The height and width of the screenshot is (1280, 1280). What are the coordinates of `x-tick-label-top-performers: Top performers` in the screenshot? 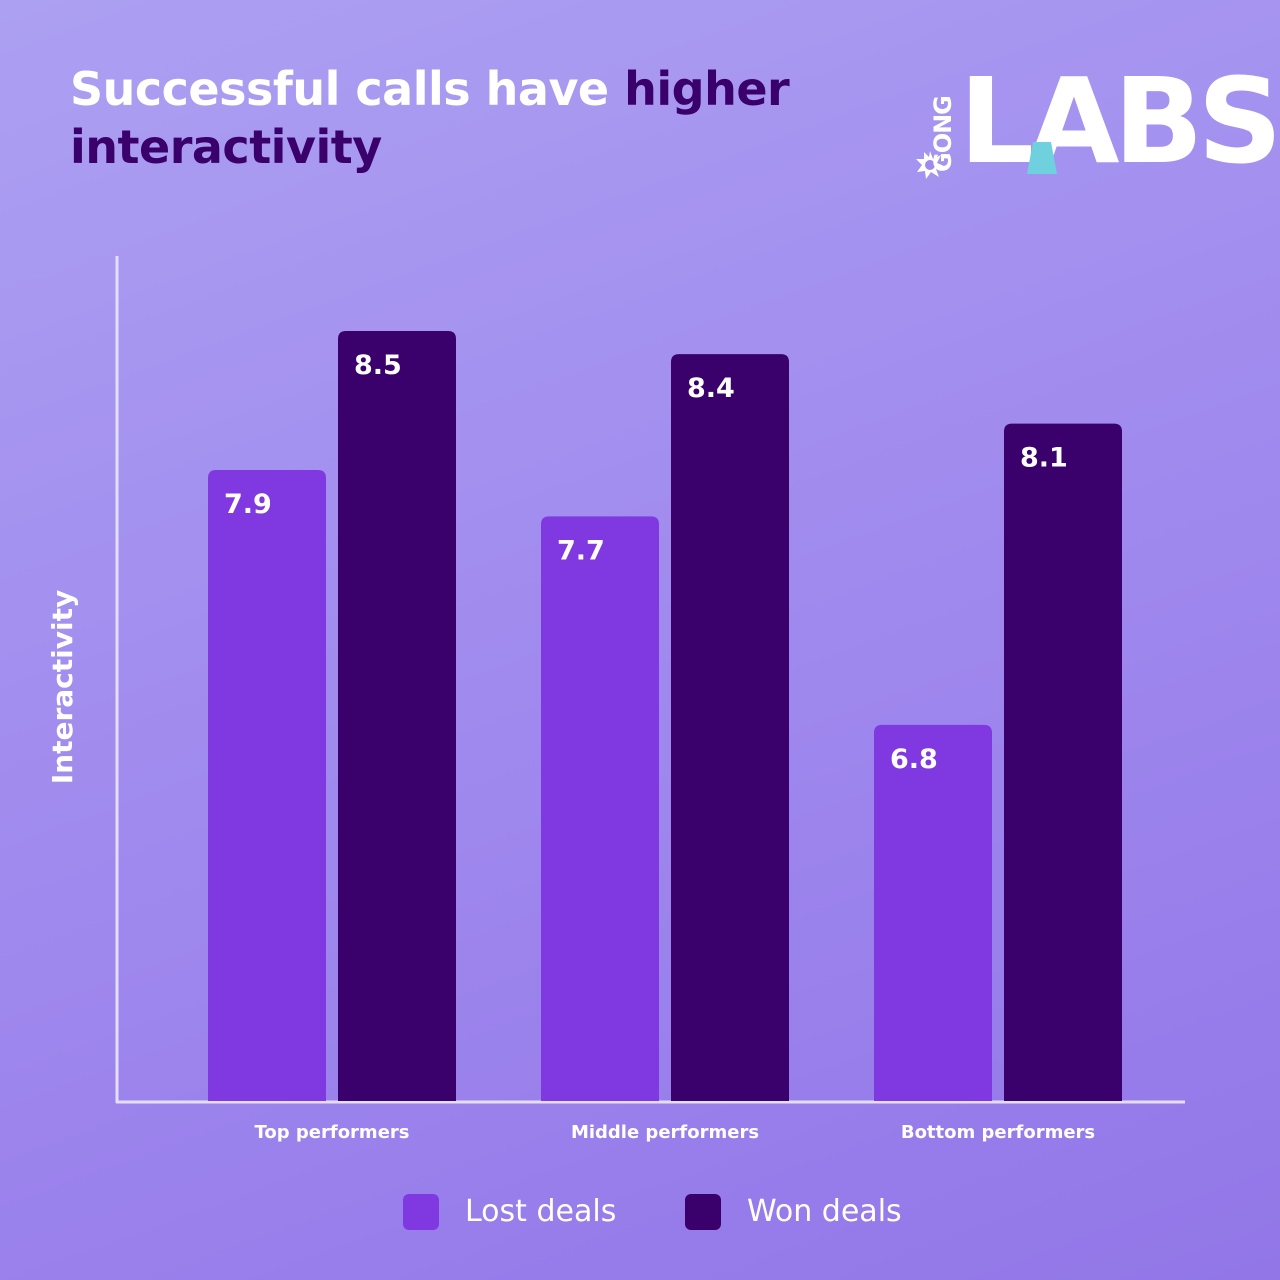 It's located at (331, 1132).